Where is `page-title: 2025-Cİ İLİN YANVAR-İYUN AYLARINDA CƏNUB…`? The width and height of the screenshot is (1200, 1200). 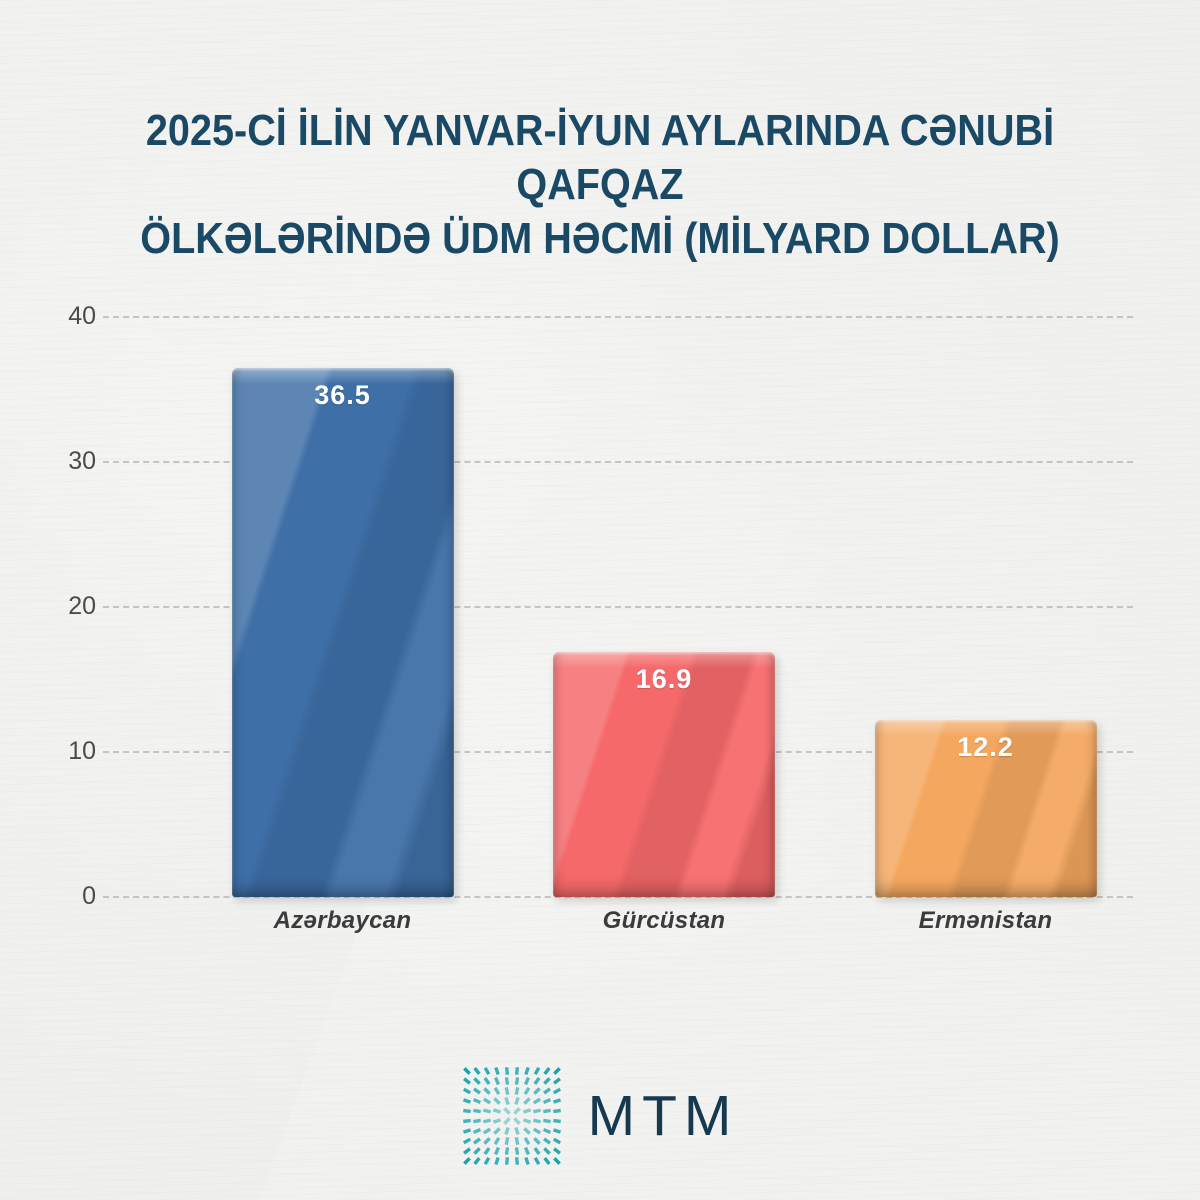
page-title: 2025-Cİ İLİN YANVAR-İYUN AYLARINDA CƏNUB… is located at coordinates (600, 185).